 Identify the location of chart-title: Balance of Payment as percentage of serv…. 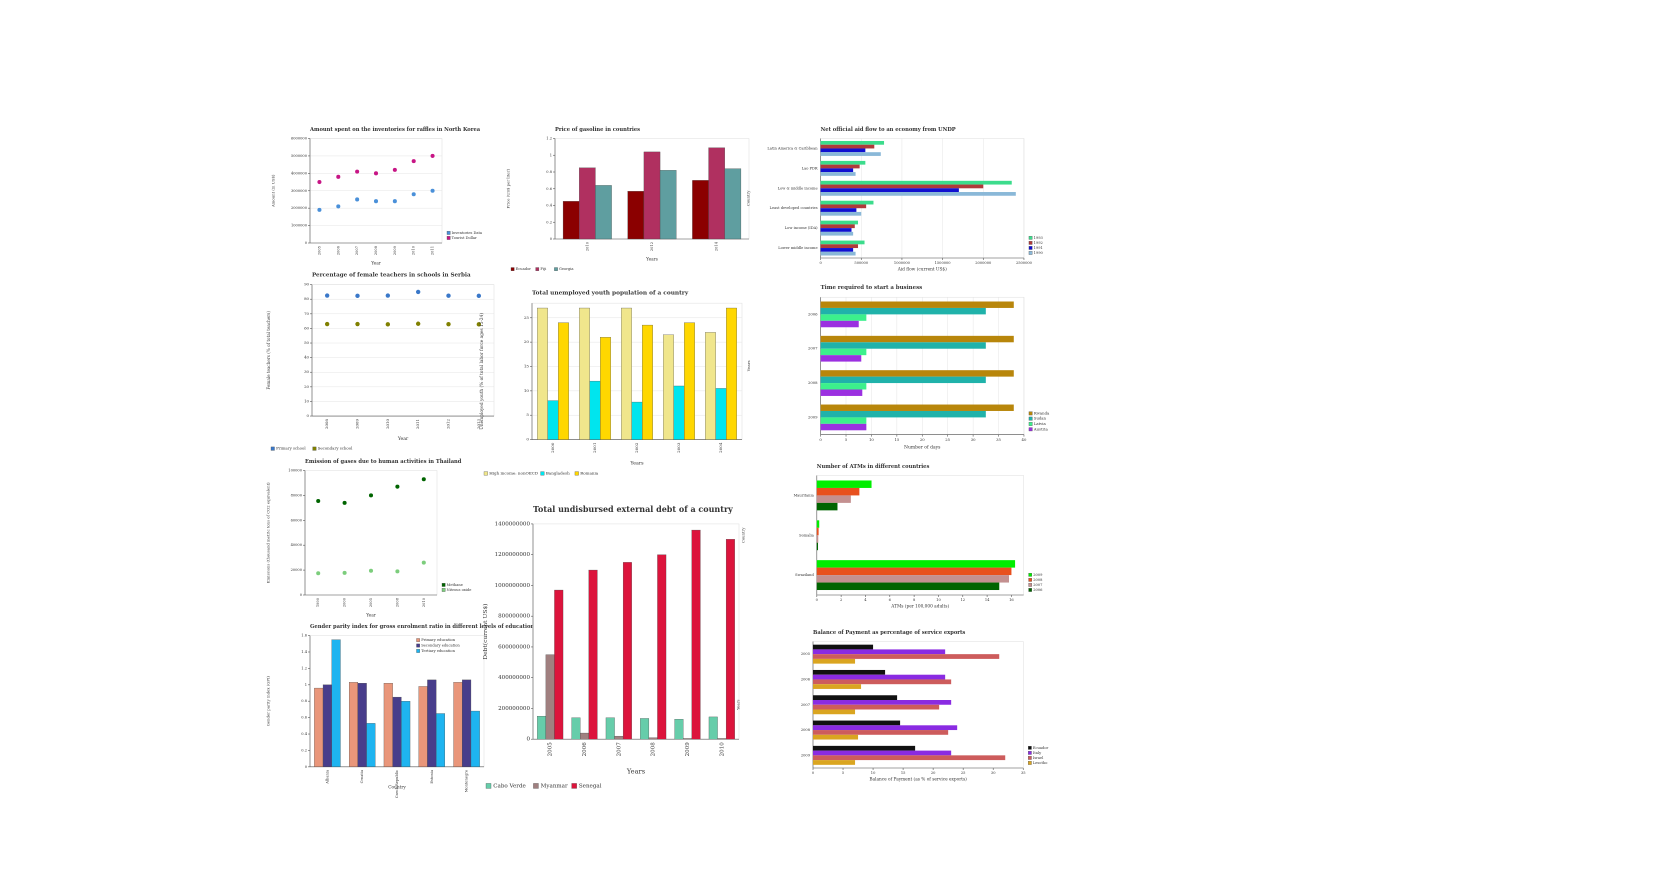
(889, 633).